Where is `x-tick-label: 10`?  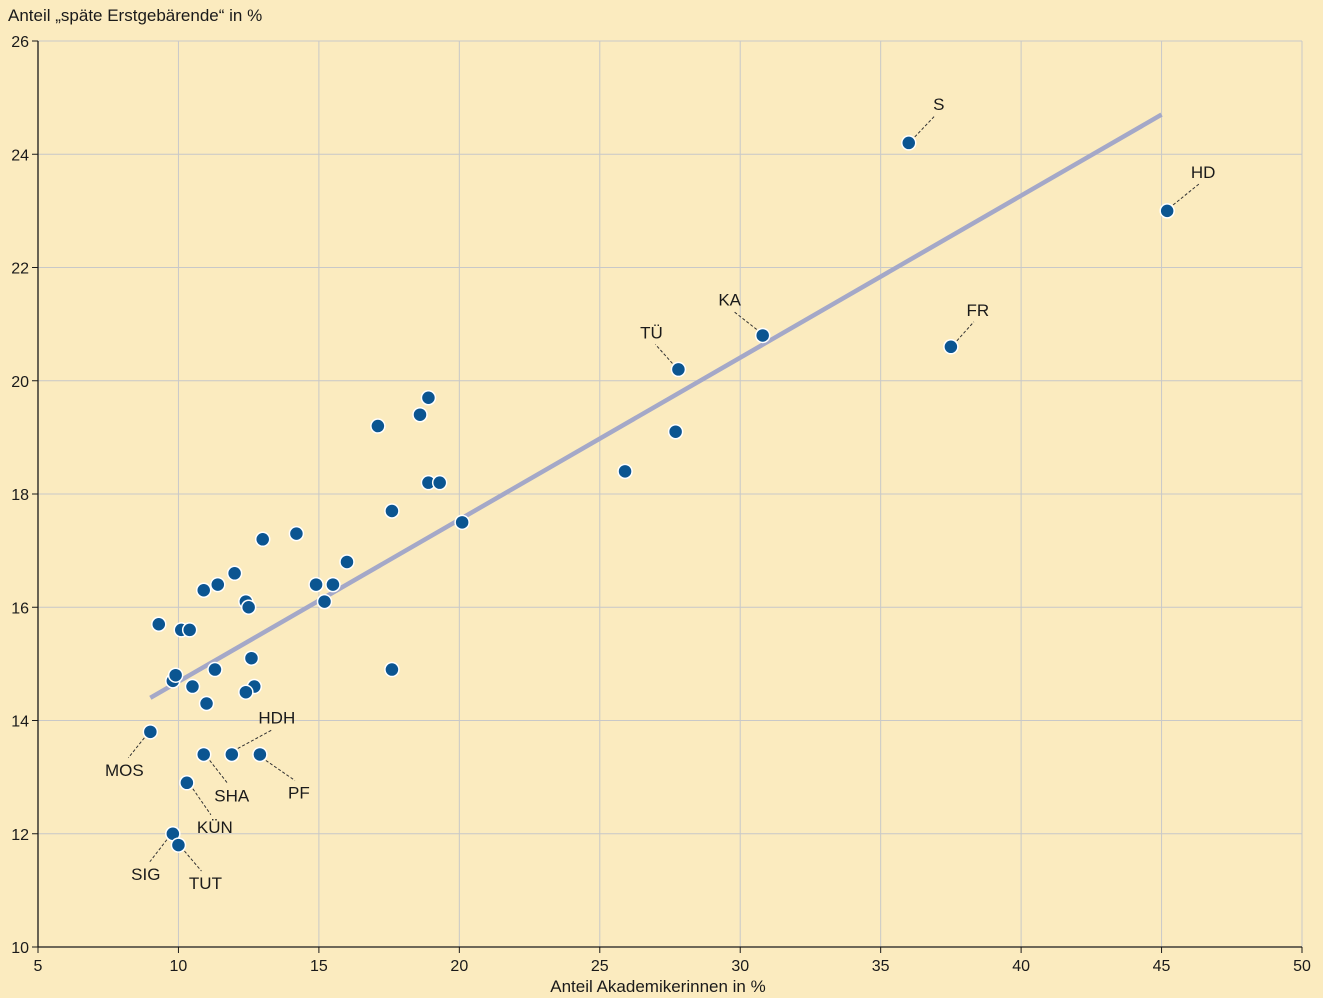
x-tick-label: 10 is located at coordinates (179, 966).